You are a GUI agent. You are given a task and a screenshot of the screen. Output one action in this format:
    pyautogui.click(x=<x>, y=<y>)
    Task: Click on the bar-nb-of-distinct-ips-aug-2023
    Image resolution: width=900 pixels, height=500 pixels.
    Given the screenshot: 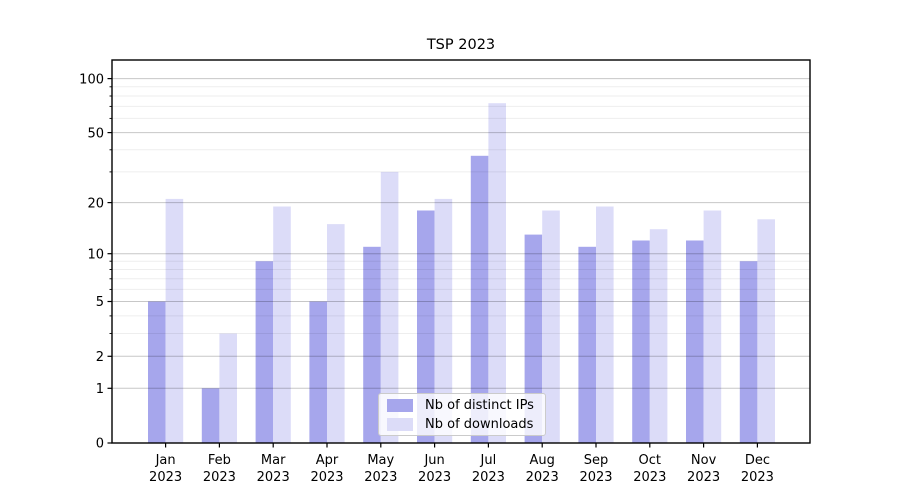 What is the action you would take?
    pyautogui.click(x=533, y=338)
    